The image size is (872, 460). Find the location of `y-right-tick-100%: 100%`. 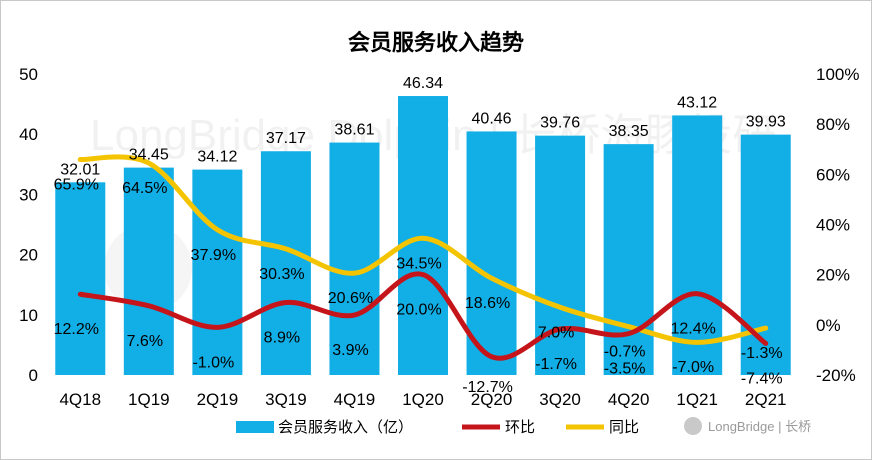

y-right-tick-100%: 100% is located at coordinates (837, 74).